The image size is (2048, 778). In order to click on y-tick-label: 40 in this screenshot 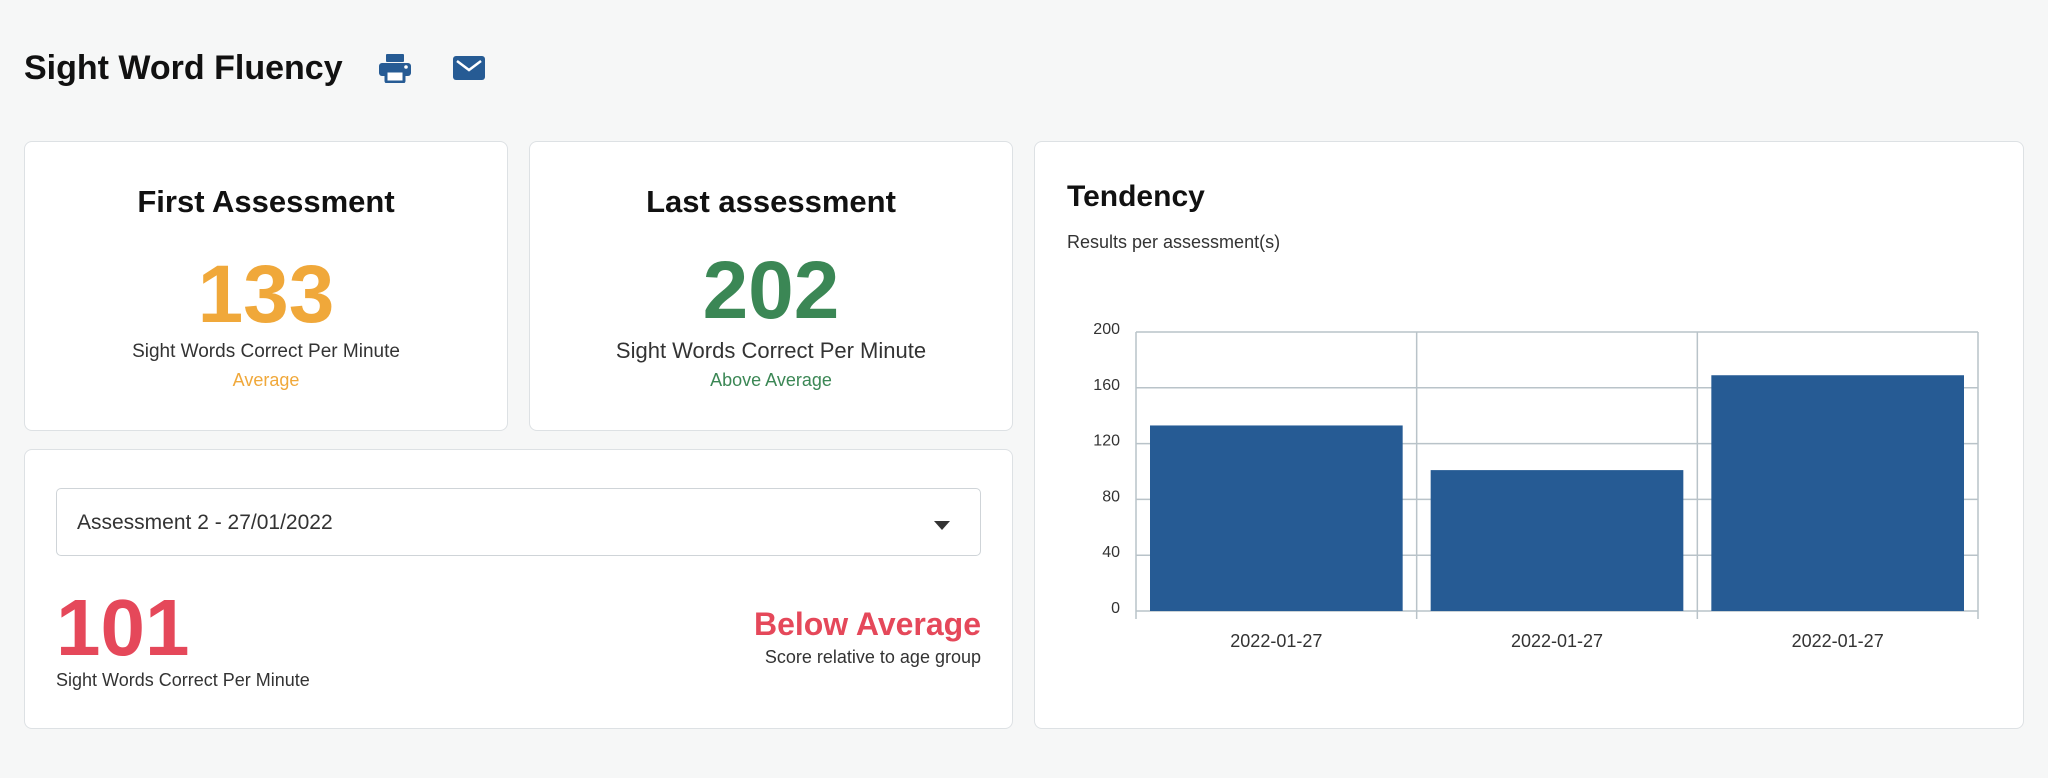, I will do `click(1111, 552)`.